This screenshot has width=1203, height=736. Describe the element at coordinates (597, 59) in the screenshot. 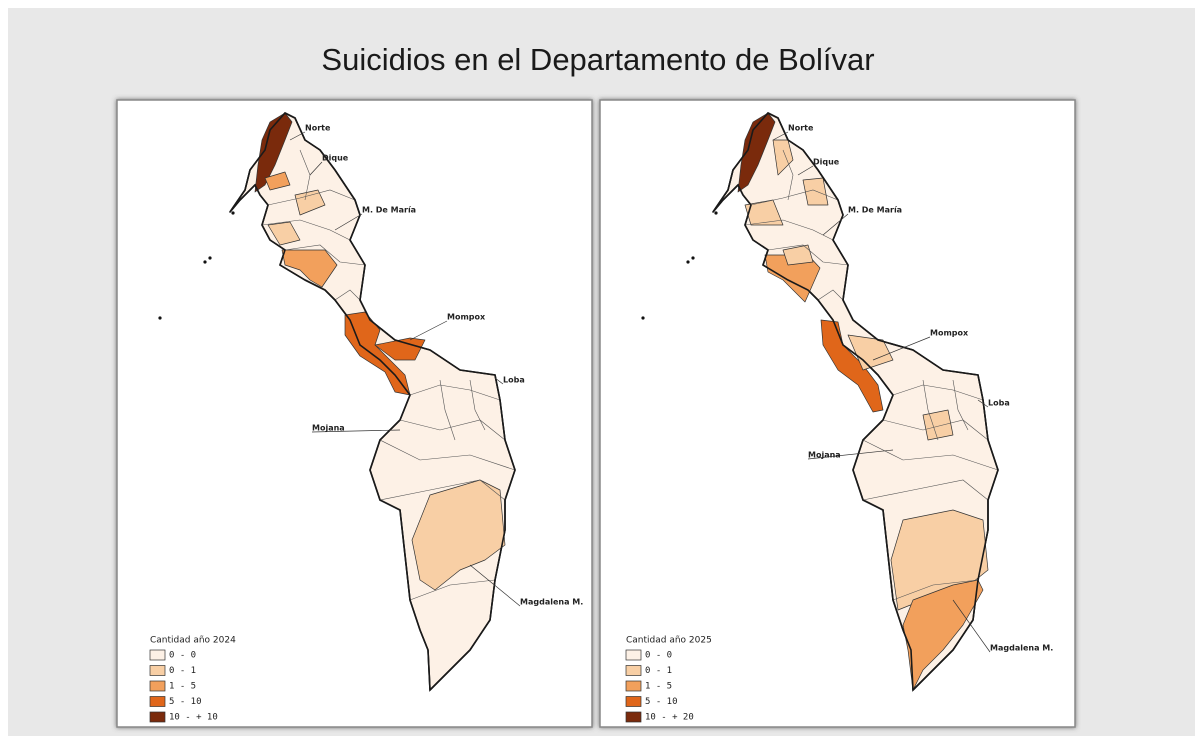

I see `page-title: Suicidios en el Departamento de Bolívar` at that location.